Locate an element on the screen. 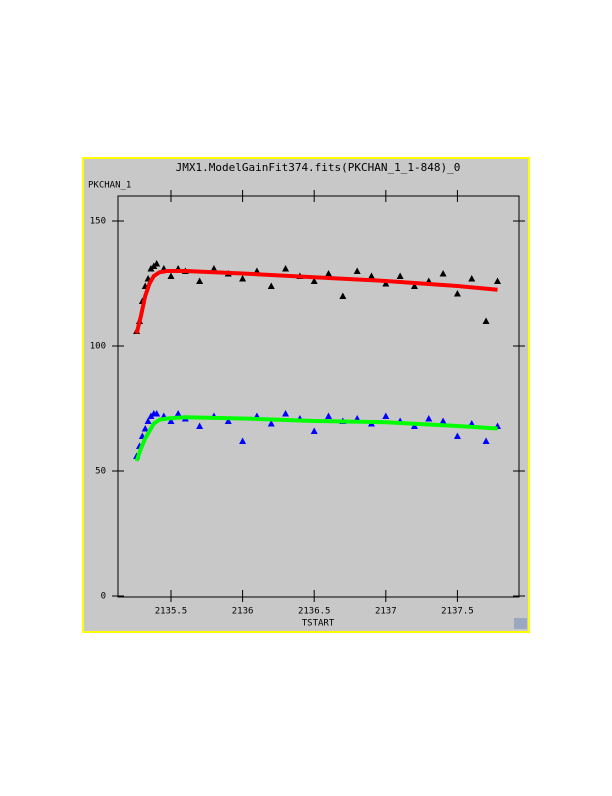 This screenshot has height=796, width=612. x-tick-label: 2136 is located at coordinates (243, 612).